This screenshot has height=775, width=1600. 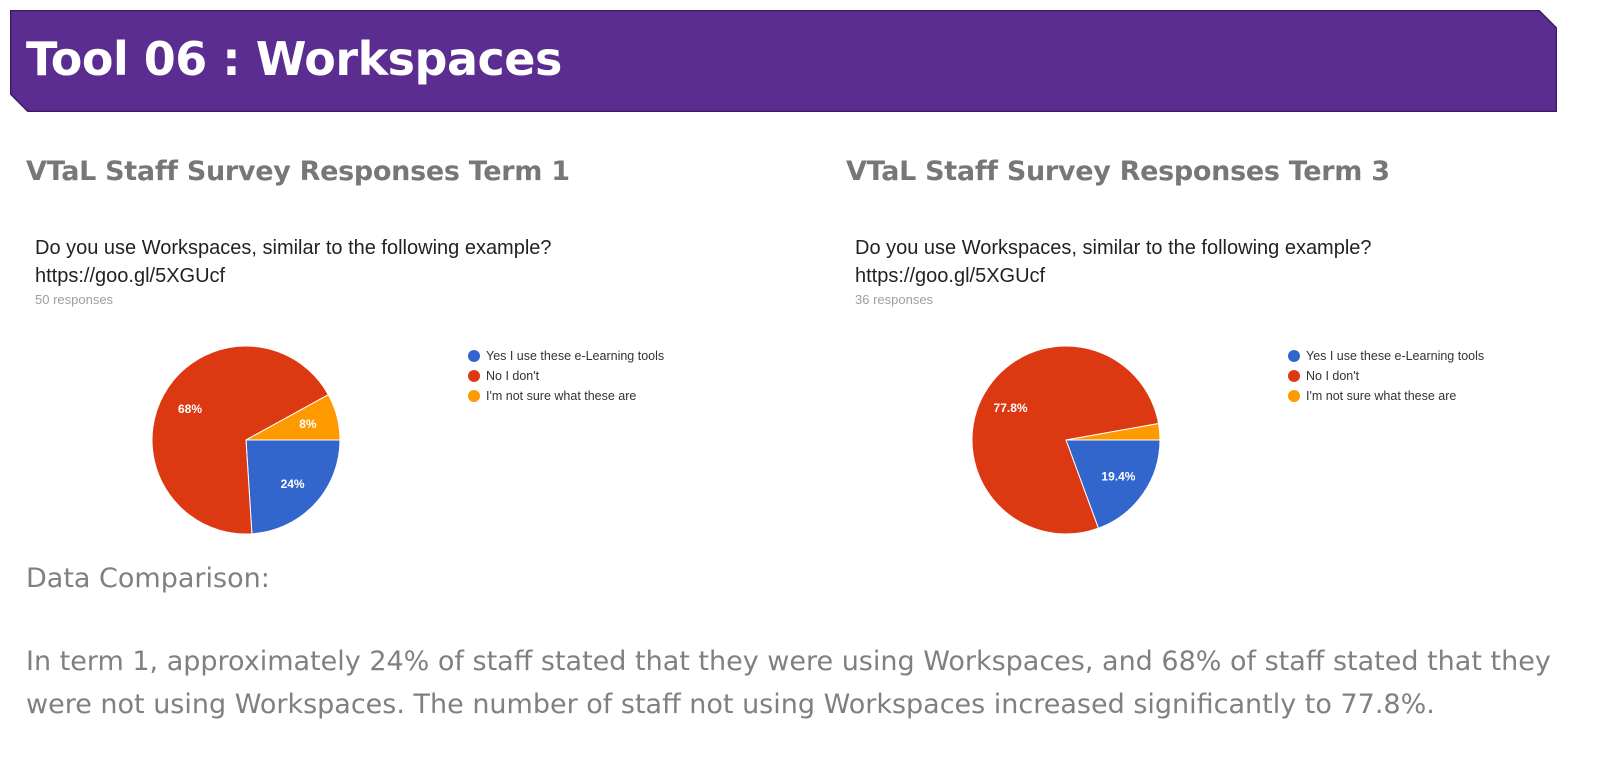 What do you see at coordinates (308, 424) in the screenshot?
I see `slice-data-label: 8%` at bounding box center [308, 424].